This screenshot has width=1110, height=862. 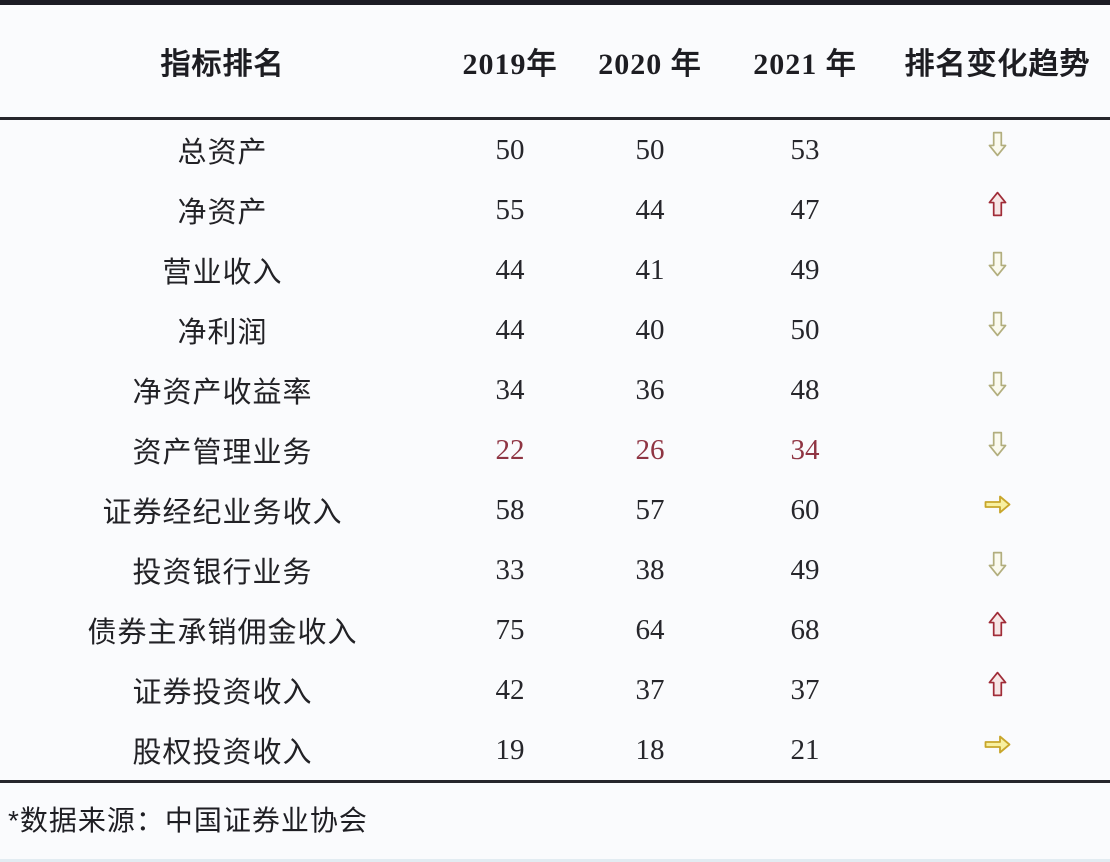 I want to click on rank-2021-value: 34, so click(x=805, y=449).